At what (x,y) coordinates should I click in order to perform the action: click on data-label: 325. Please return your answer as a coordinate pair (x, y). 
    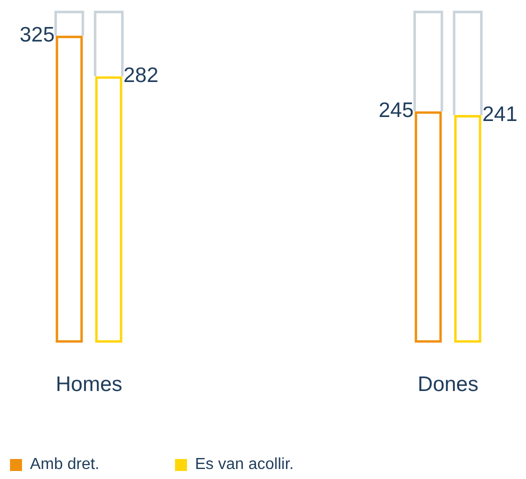
    Looking at the image, I should click on (37, 34).